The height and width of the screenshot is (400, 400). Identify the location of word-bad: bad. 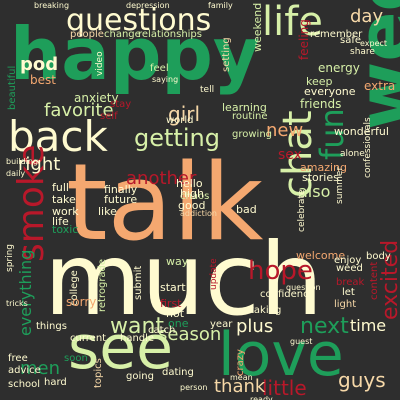
(246, 209).